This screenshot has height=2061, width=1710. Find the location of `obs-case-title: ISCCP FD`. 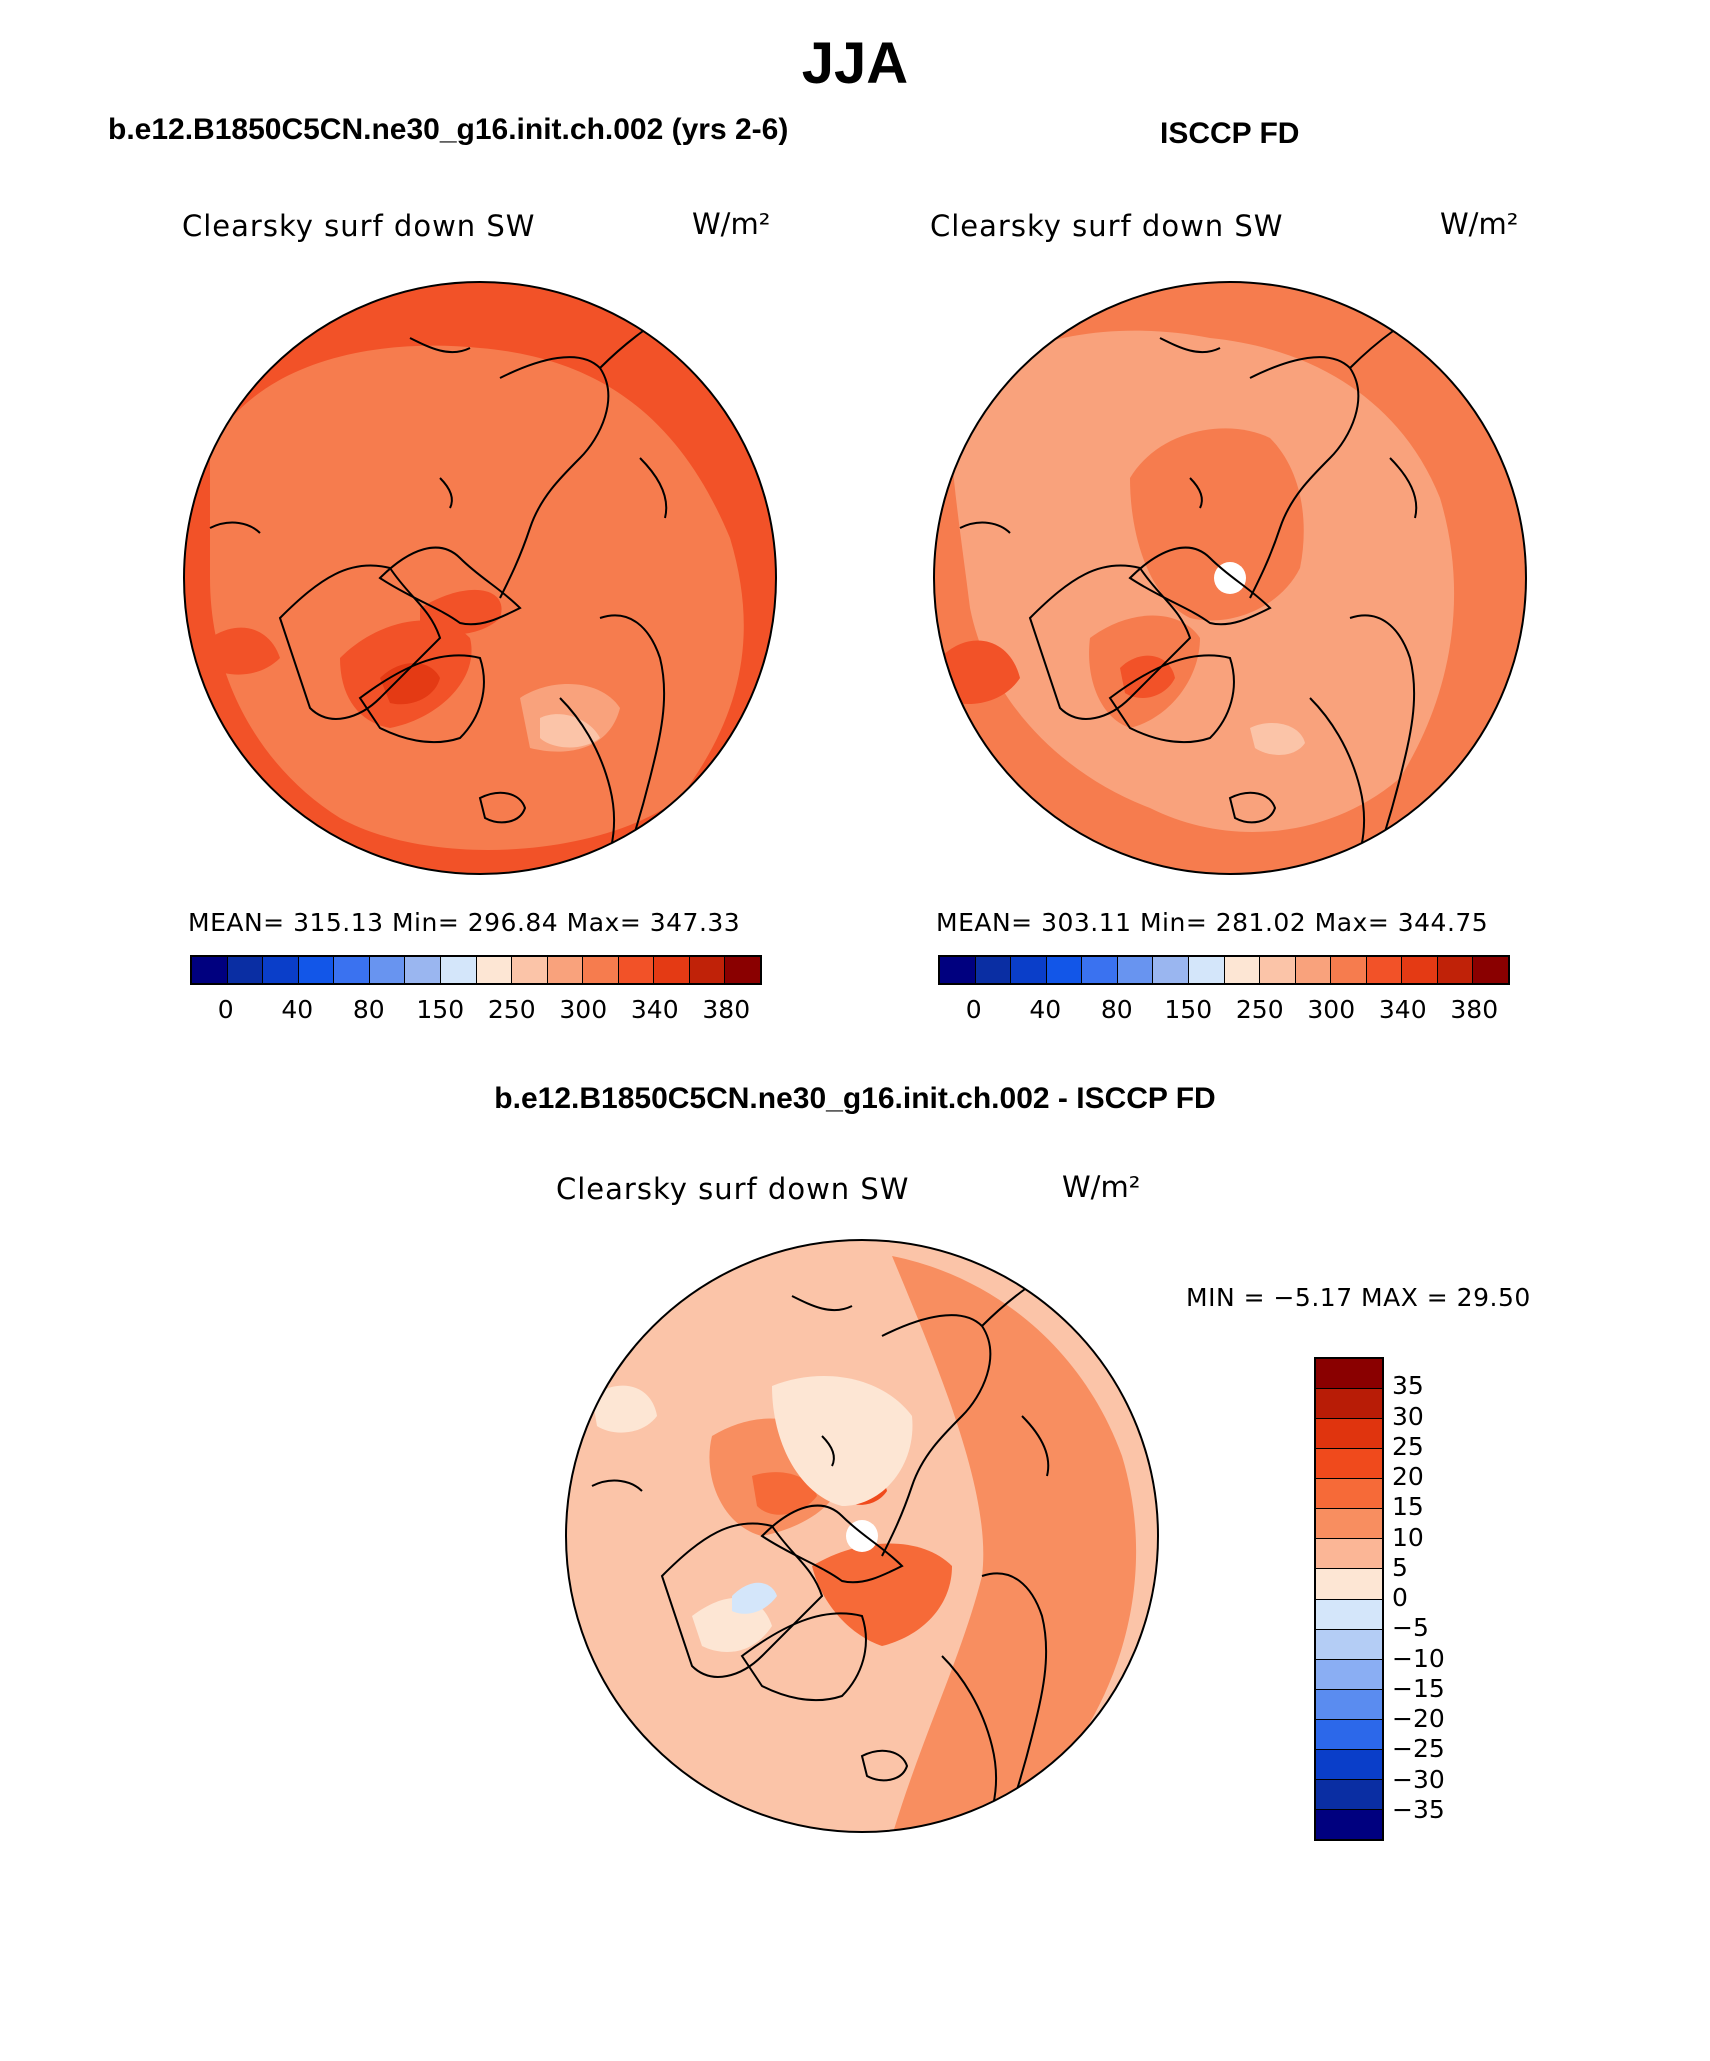

obs-case-title: ISCCP FD is located at coordinates (1230, 133).